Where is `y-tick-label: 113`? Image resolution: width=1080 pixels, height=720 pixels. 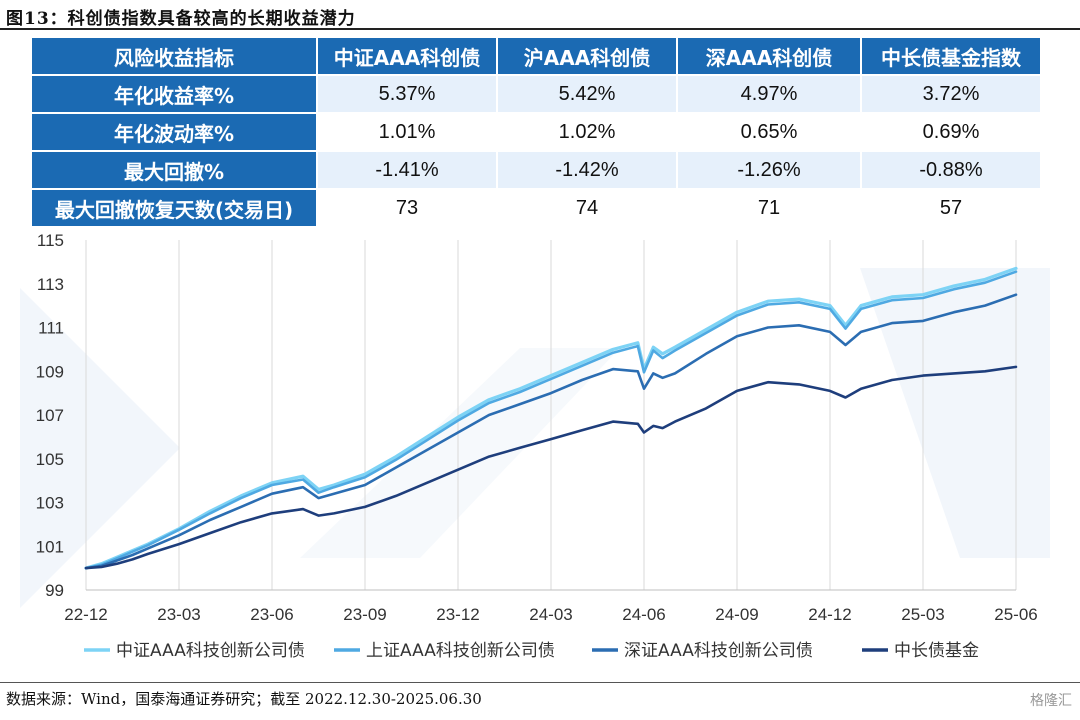 y-tick-label: 113 is located at coordinates (50, 284).